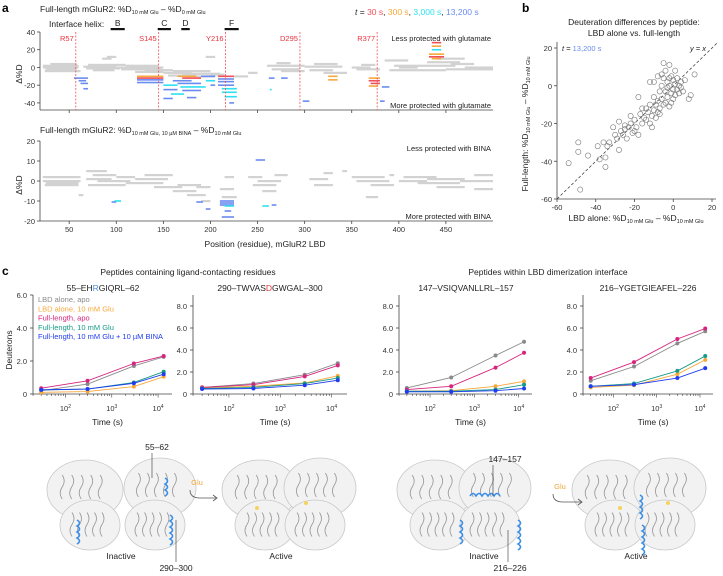 The height and width of the screenshot is (576, 723). Describe the element at coordinates (519, 535) in the screenshot. I see `highlighted-helix` at that location.